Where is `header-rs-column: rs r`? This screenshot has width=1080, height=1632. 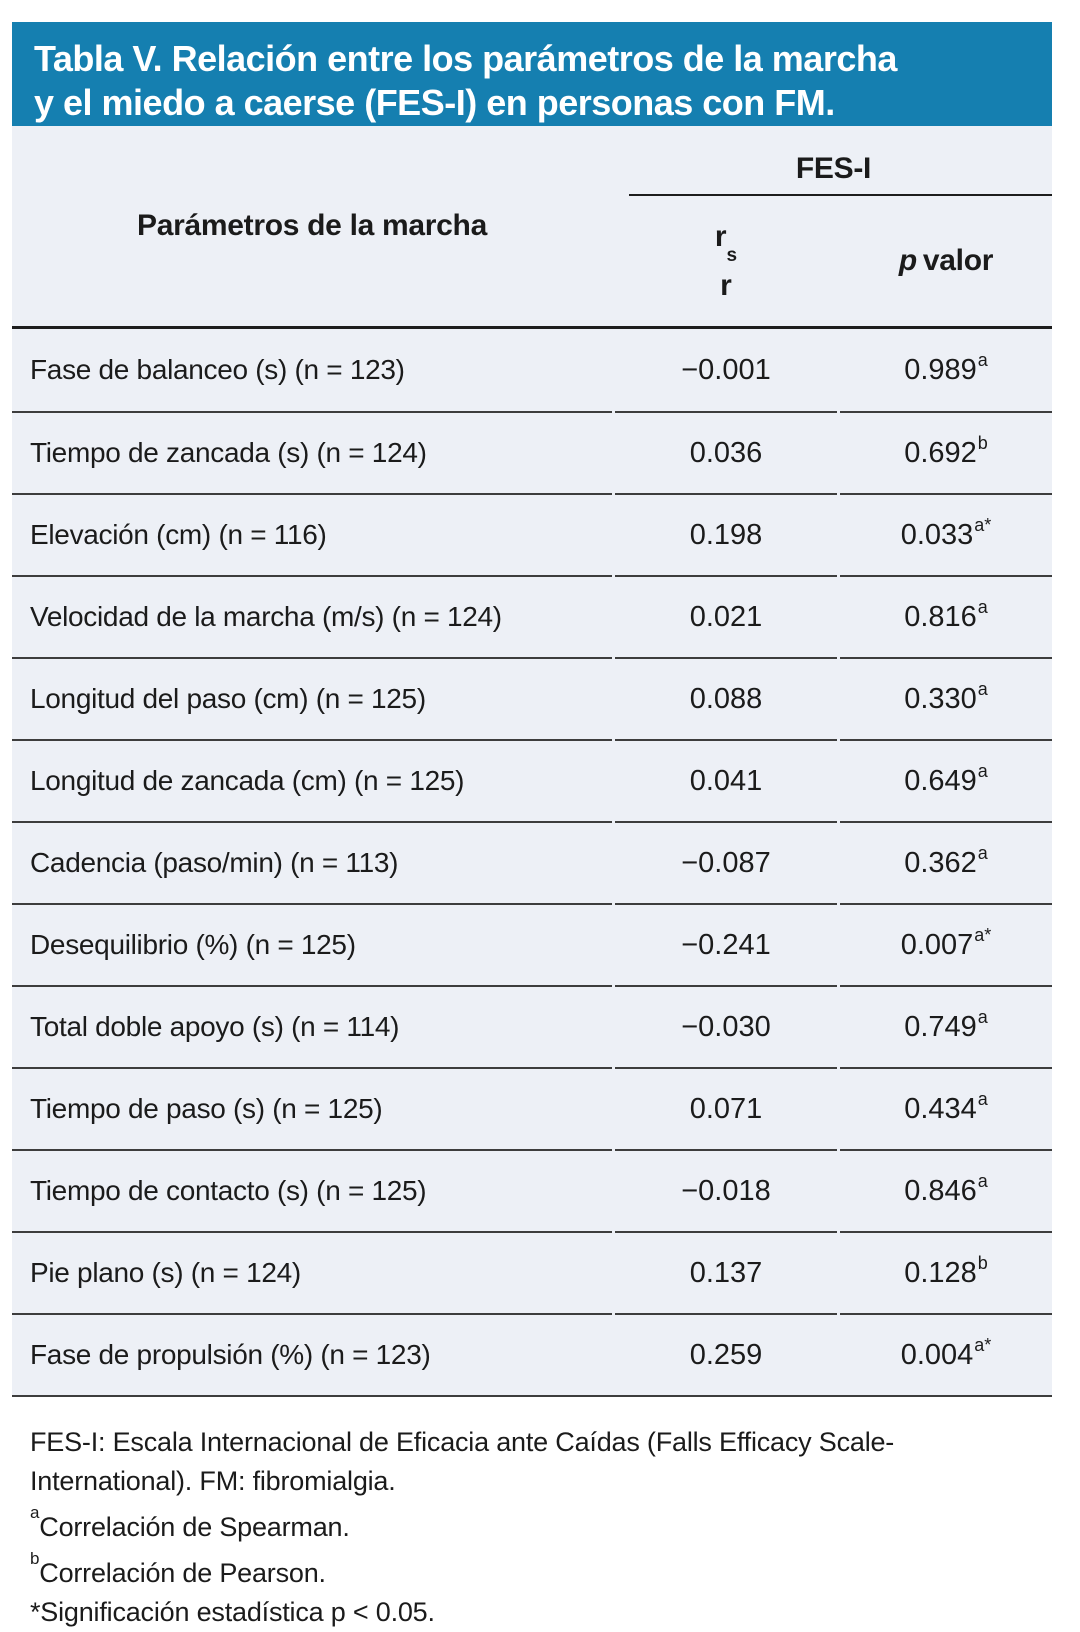 header-rs-column: rs r is located at coordinates (726, 261).